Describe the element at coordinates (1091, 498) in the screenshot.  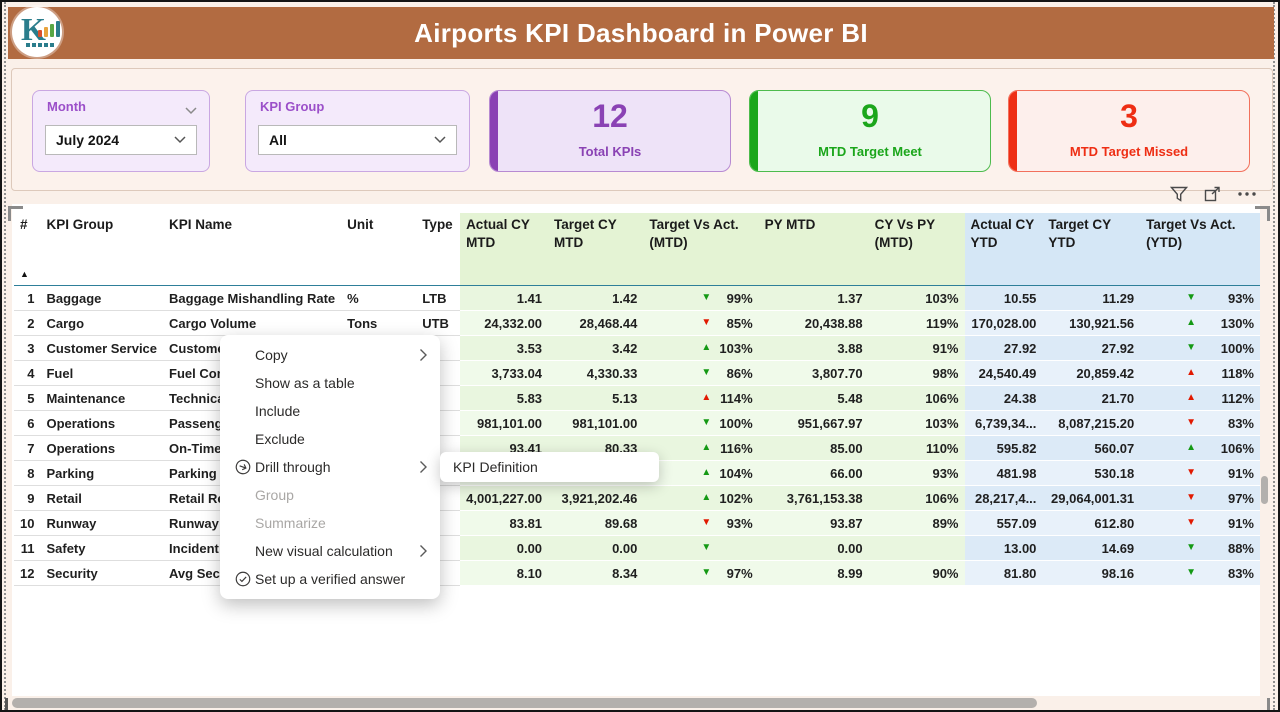
I see `cell-target-ytd: 29,064,001.31` at that location.